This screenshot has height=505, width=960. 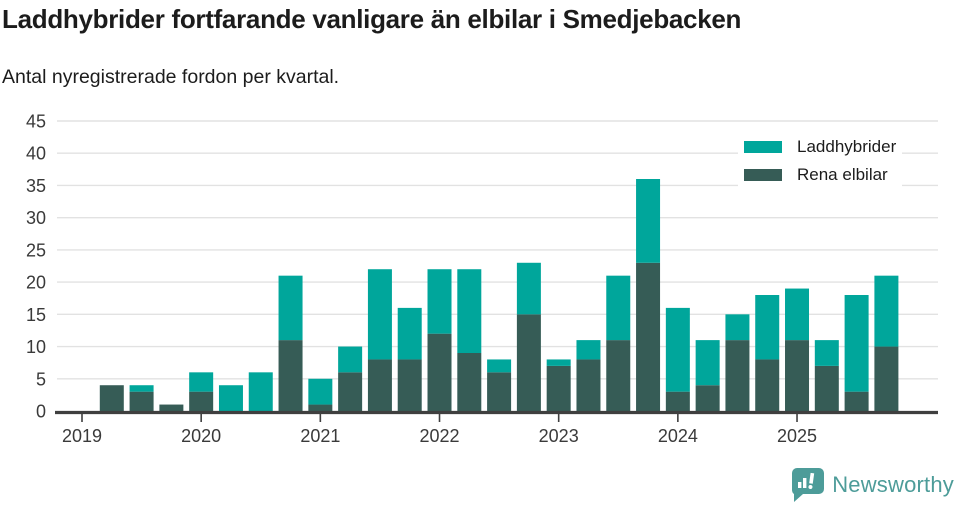 I want to click on bar-laddhybrider-2022-q1, so click(x=439, y=301).